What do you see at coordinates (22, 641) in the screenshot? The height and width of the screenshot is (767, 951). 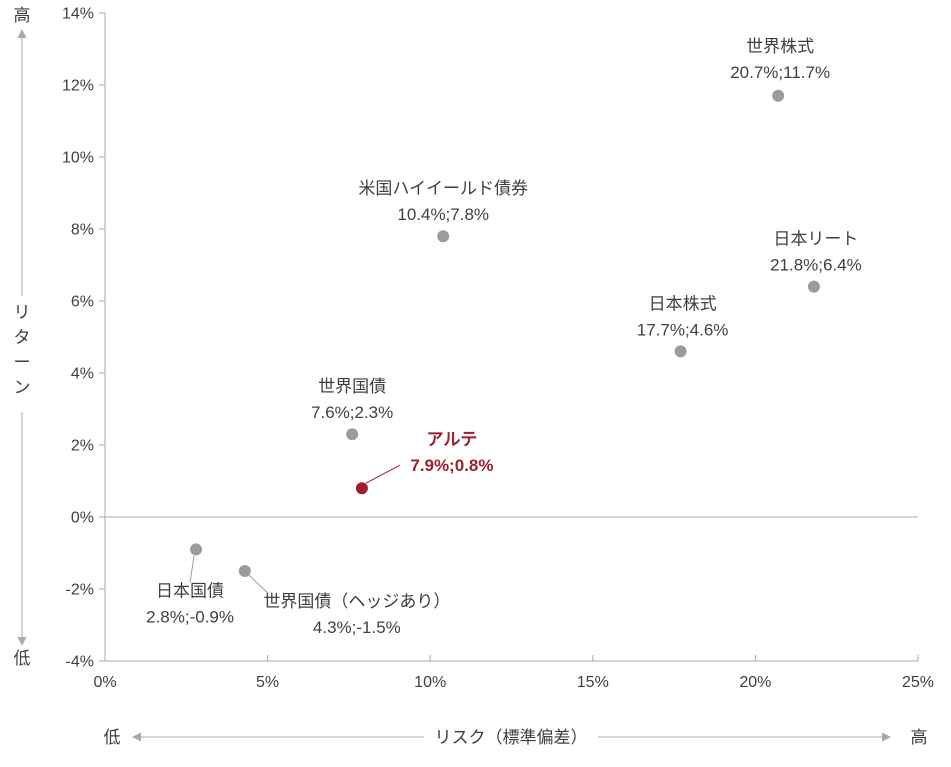 I see `y-axis-arrow-down-icon` at bounding box center [22, 641].